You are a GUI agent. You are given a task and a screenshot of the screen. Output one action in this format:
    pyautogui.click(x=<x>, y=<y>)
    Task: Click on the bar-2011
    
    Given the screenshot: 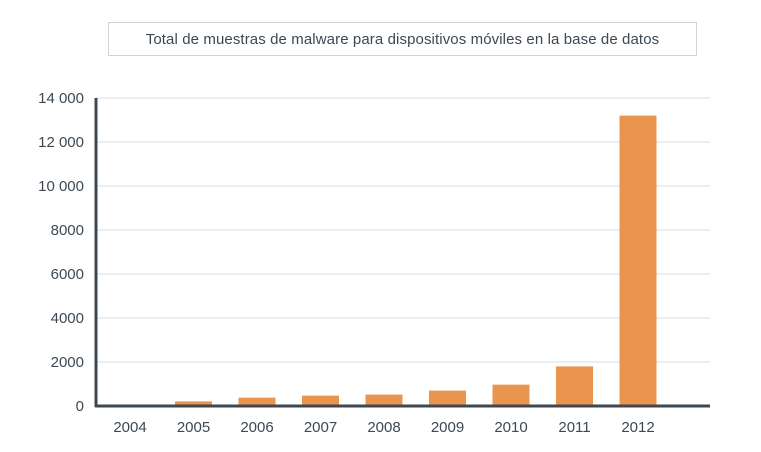 What is the action you would take?
    pyautogui.click(x=574, y=386)
    